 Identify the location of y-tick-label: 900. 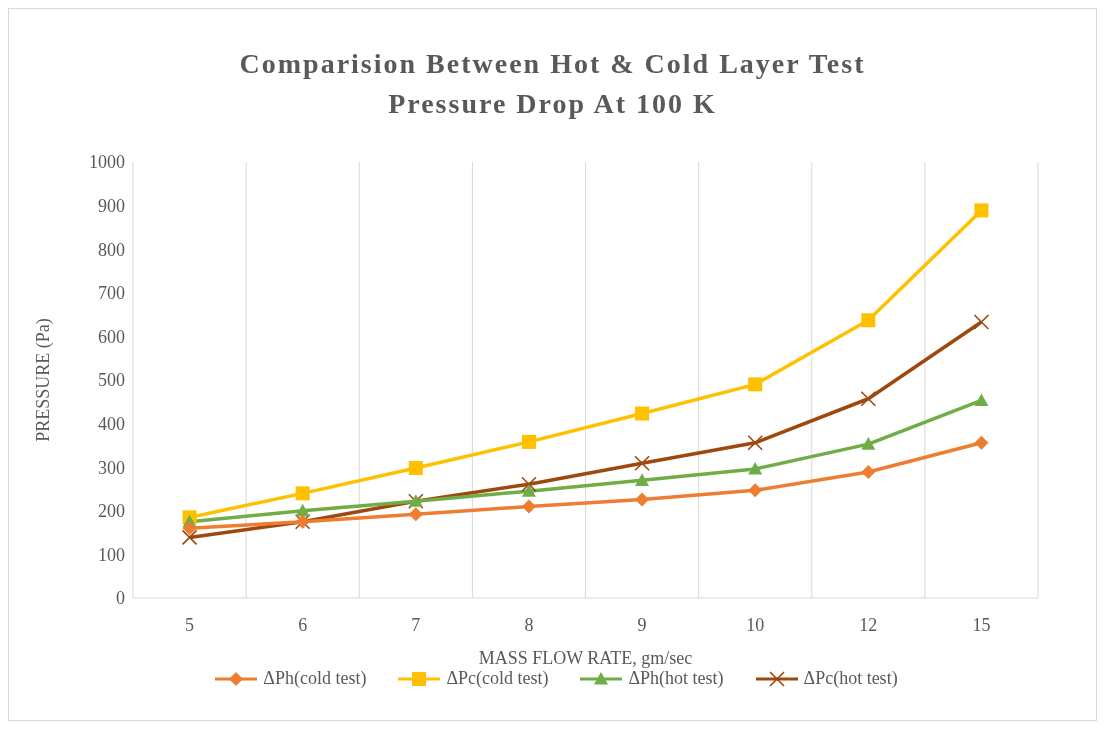
(111, 205).